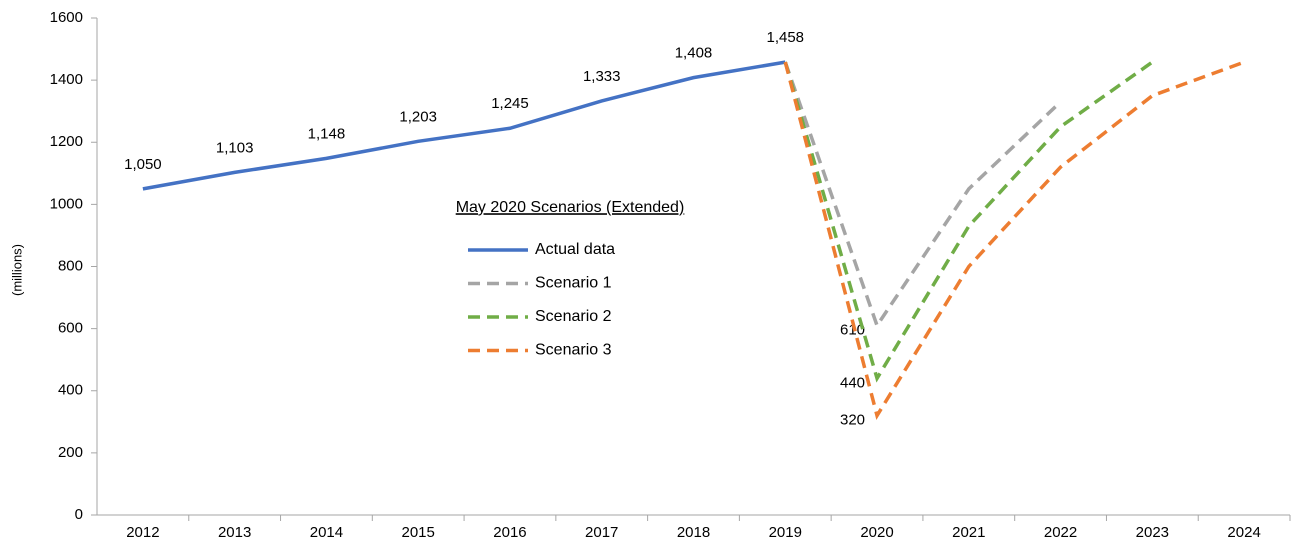  Describe the element at coordinates (852, 420) in the screenshot. I see `data-label: 320` at that location.